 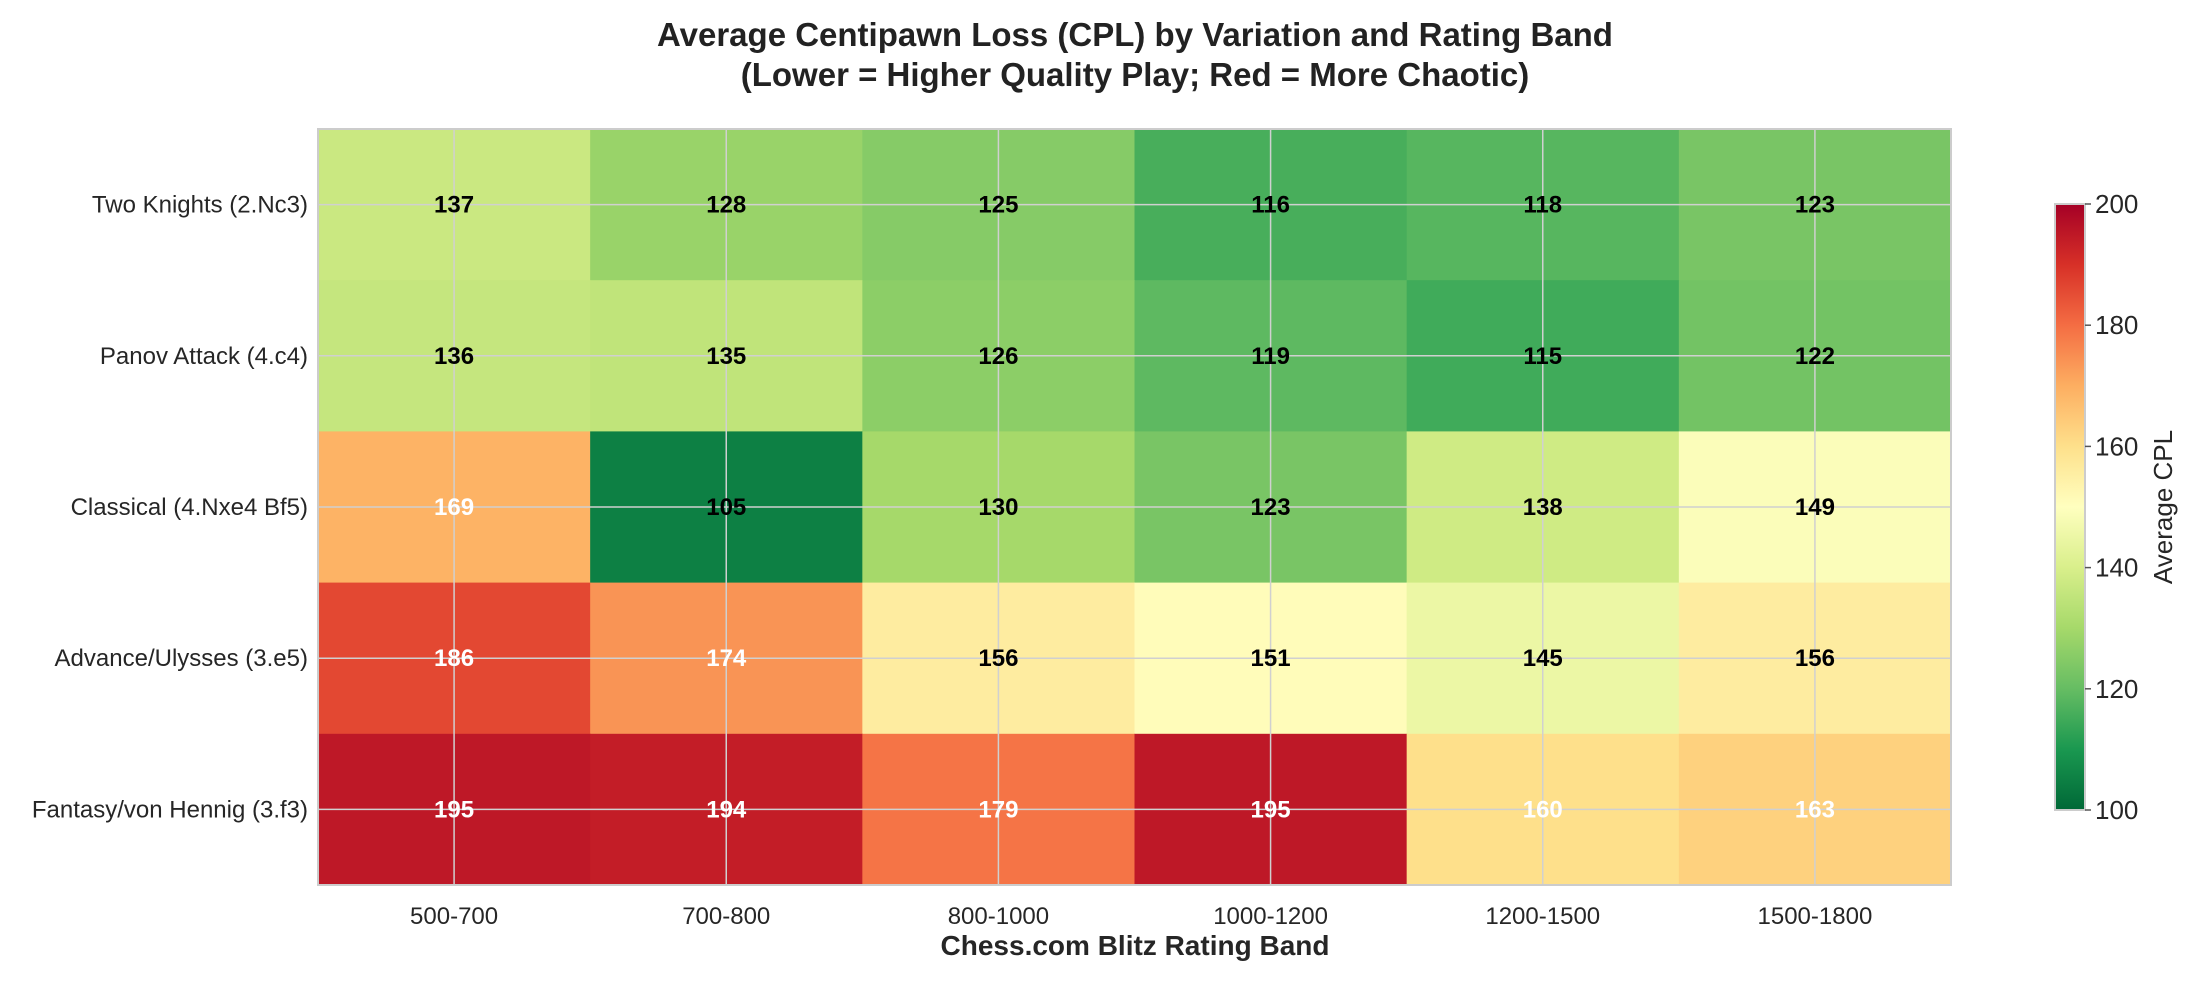 I want to click on cell-value-label: 194, so click(x=726, y=809).